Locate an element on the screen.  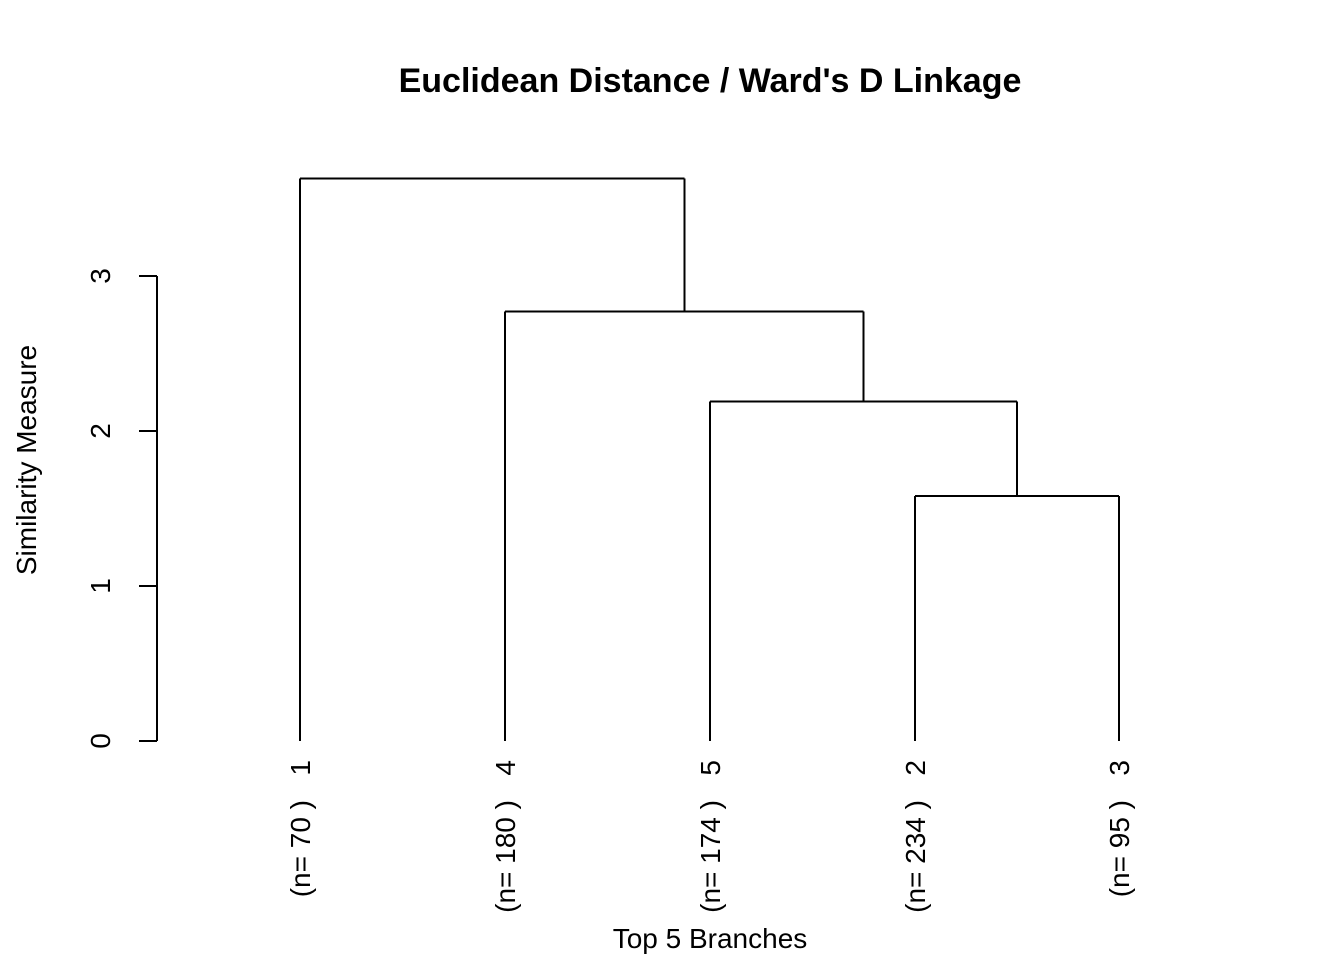
chart-title: Euclidean Distance / Ward's D Linkage is located at coordinates (710, 81).